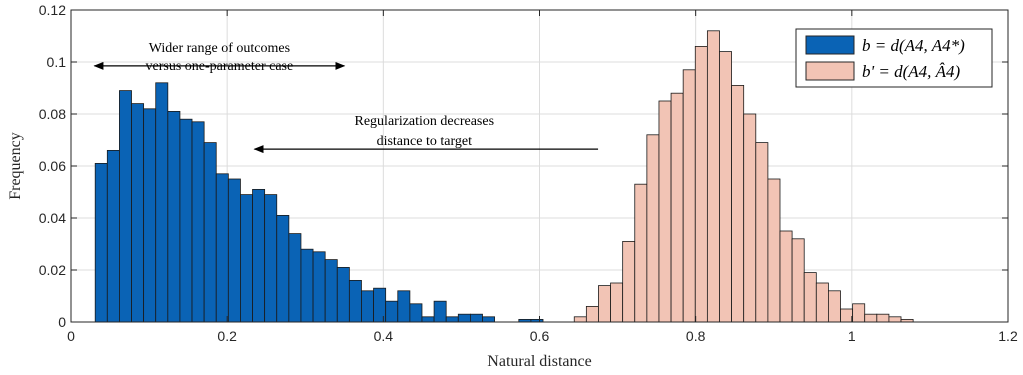 The image size is (1023, 375). Describe the element at coordinates (15, 166) in the screenshot. I see `y-axis-label: Frequency` at that location.